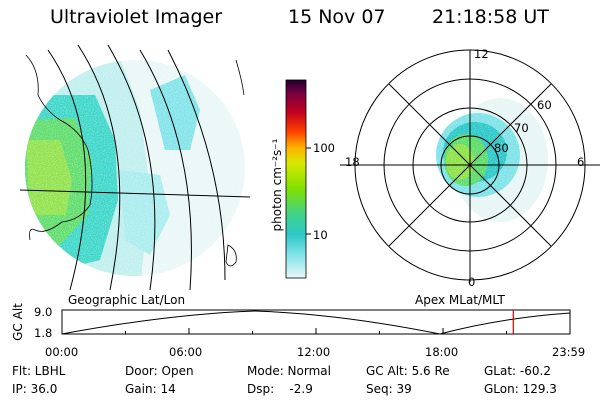 This screenshot has width=600, height=400. What do you see at coordinates (136, 17) in the screenshot?
I see `instrument-title: Ultraviolet Imager` at bounding box center [136, 17].